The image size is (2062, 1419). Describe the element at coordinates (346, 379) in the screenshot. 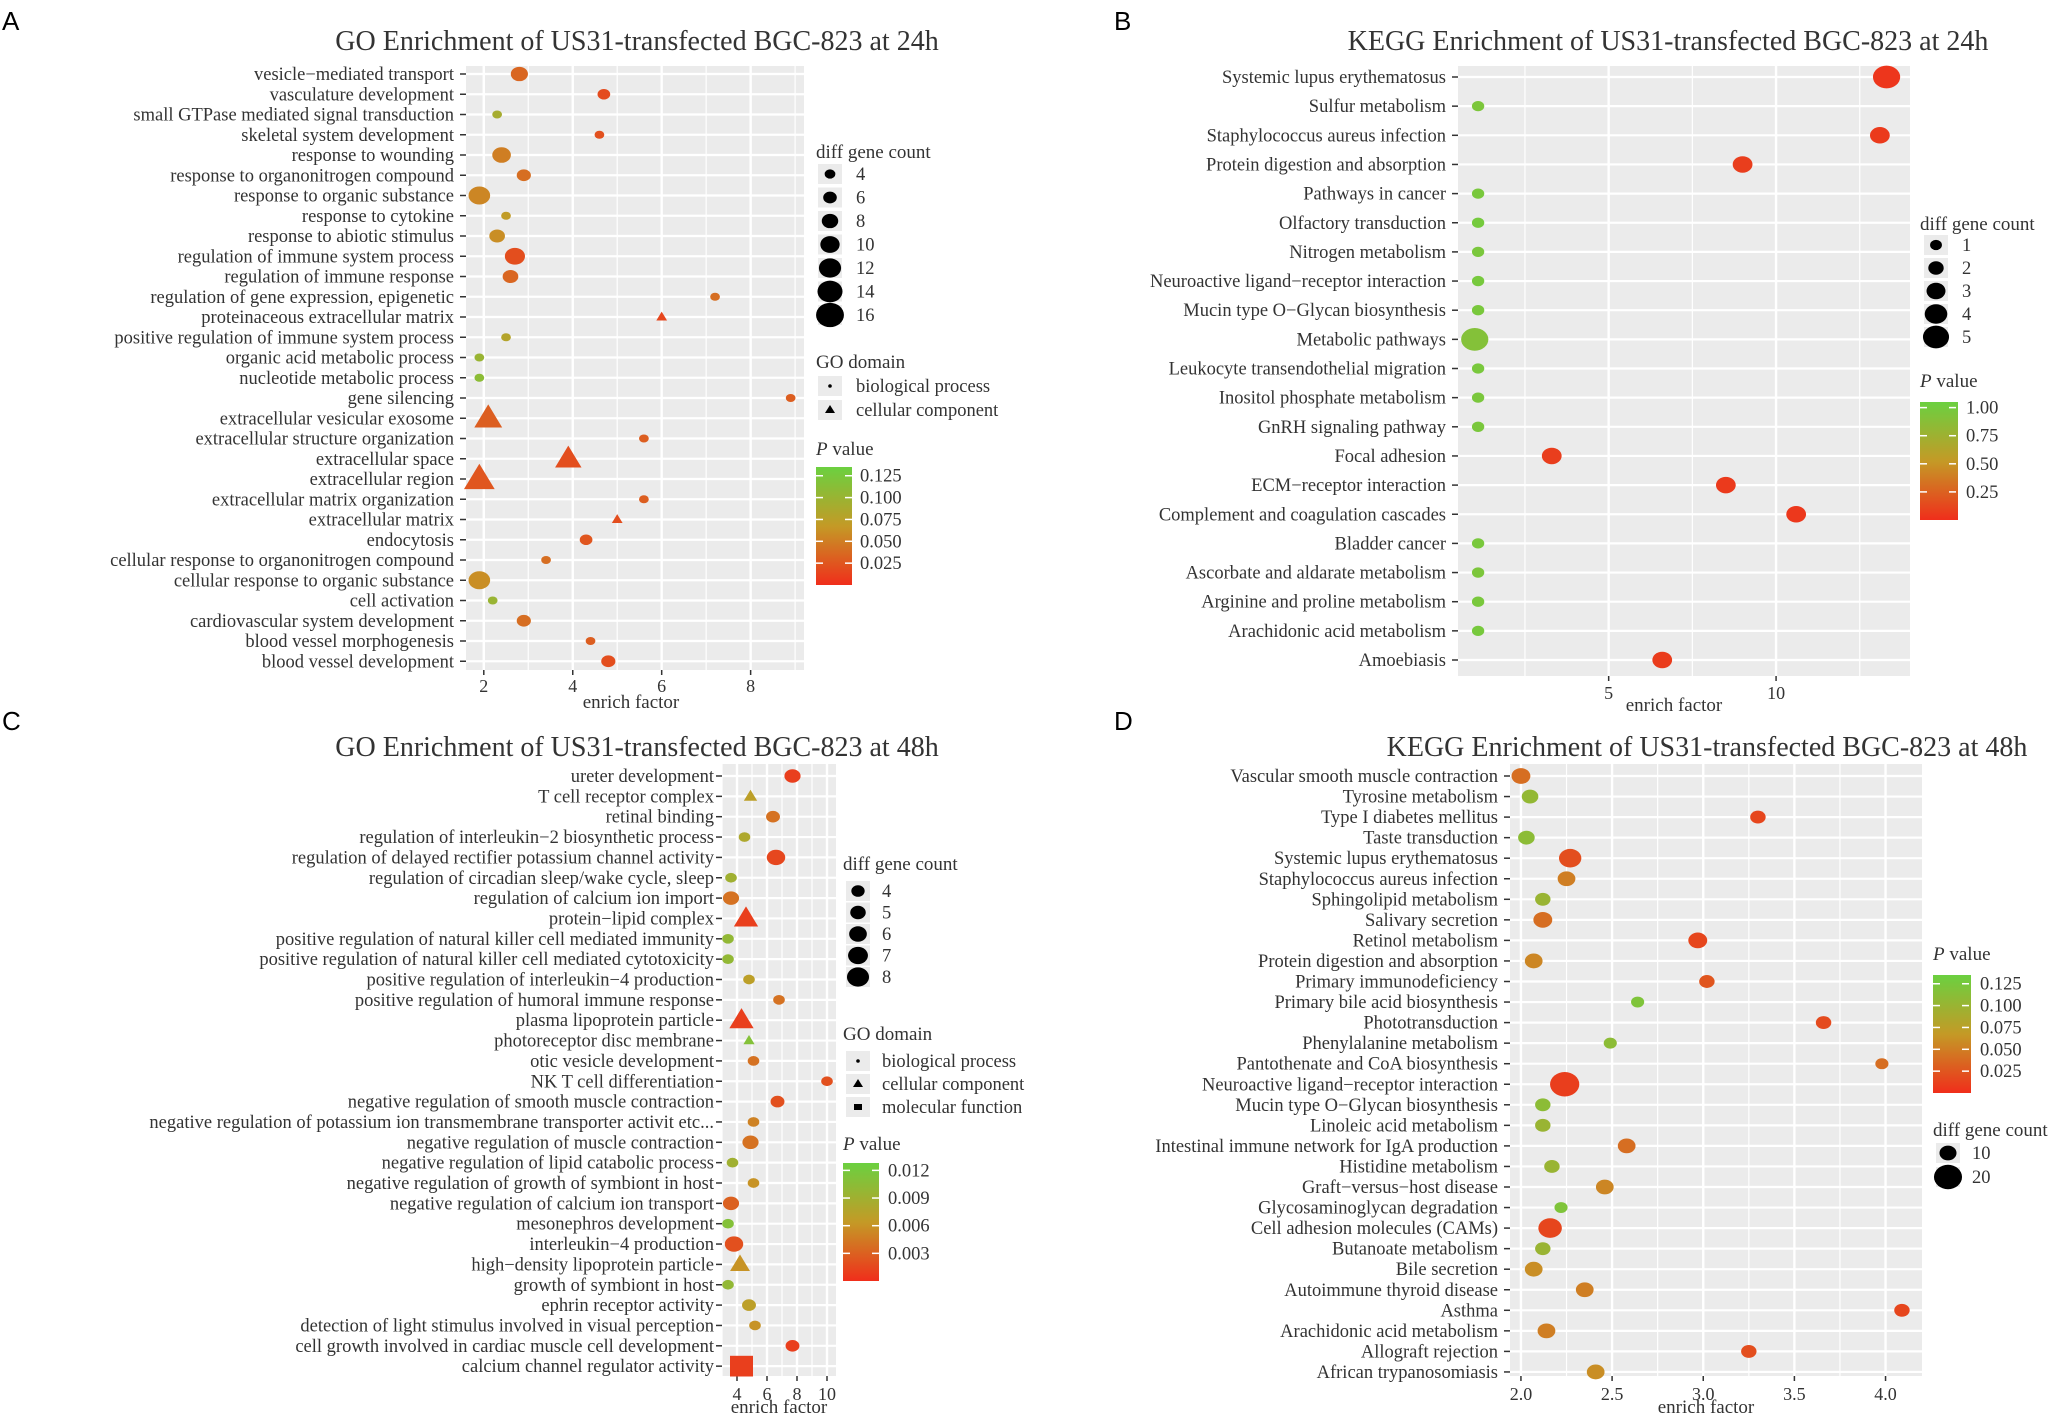

I see `panel-a-category-label: nucleotide metabolic process` at that location.